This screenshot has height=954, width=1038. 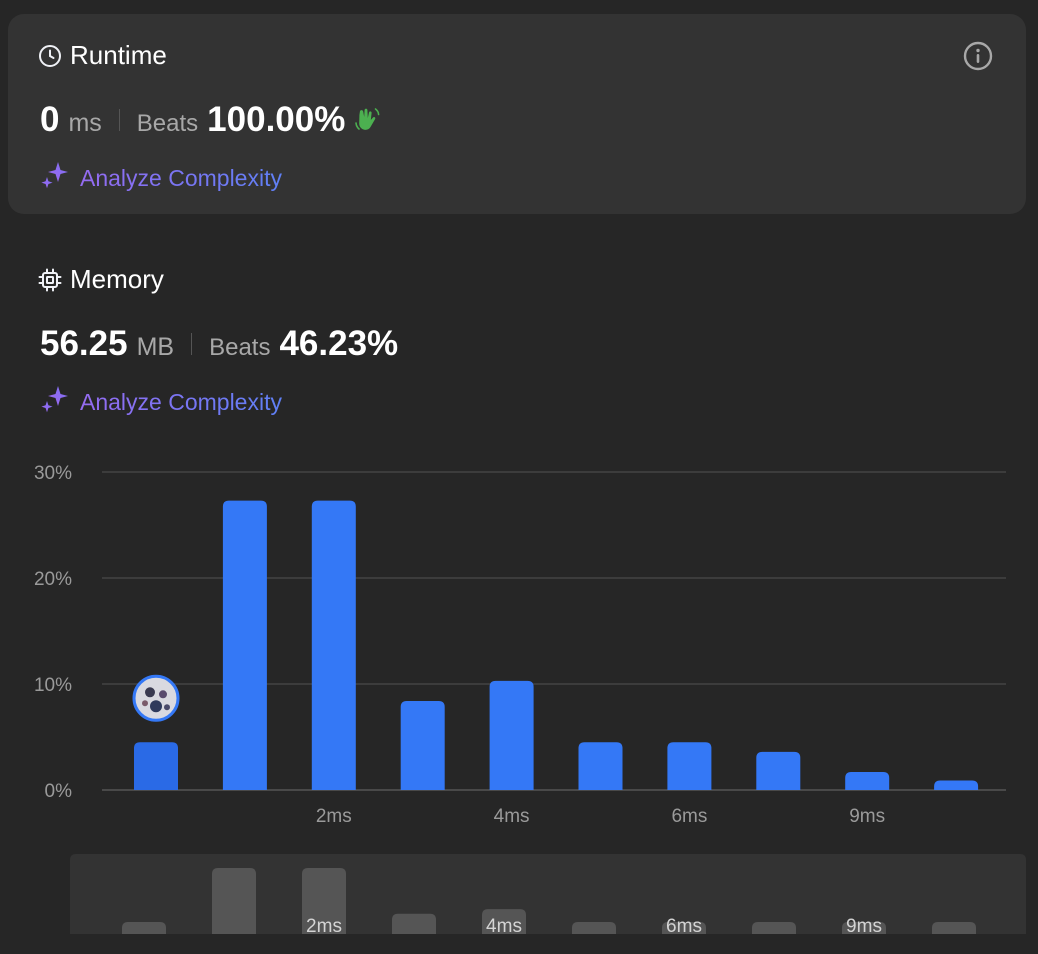 I want to click on runtime-title: Runtime, so click(x=118, y=55).